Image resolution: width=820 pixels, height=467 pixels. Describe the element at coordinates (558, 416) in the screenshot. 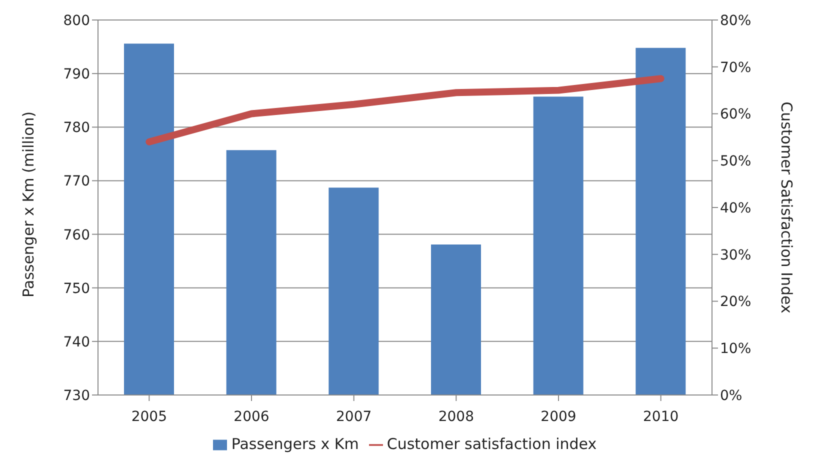

I see `x-tick-label: 2009` at that location.